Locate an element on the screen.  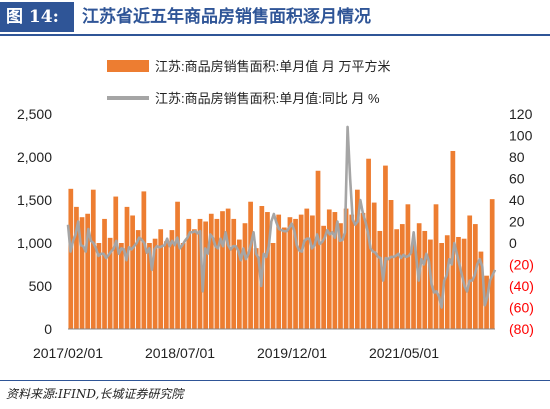
left-tick-label-3: 1,500 is located at coordinates (34, 200).